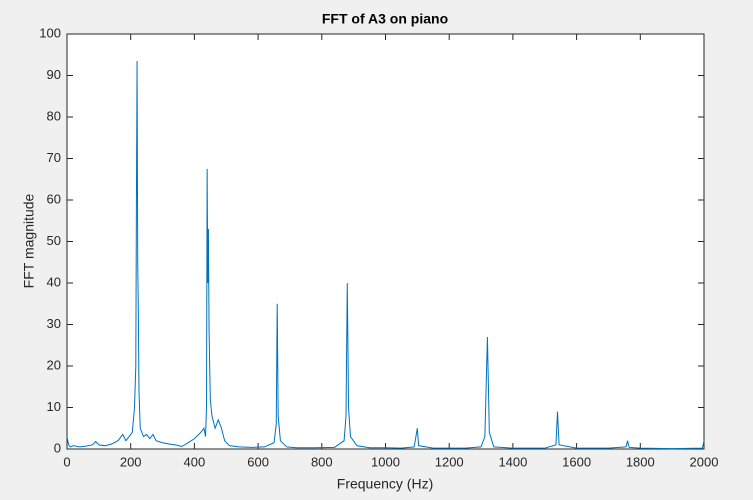 The image size is (753, 500). I want to click on y-axis-label: FFT magnitude, so click(29, 240).